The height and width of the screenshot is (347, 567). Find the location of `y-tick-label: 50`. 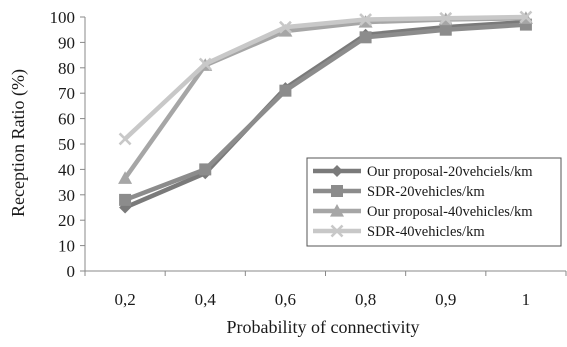

y-tick-label: 50 is located at coordinates (66, 144).